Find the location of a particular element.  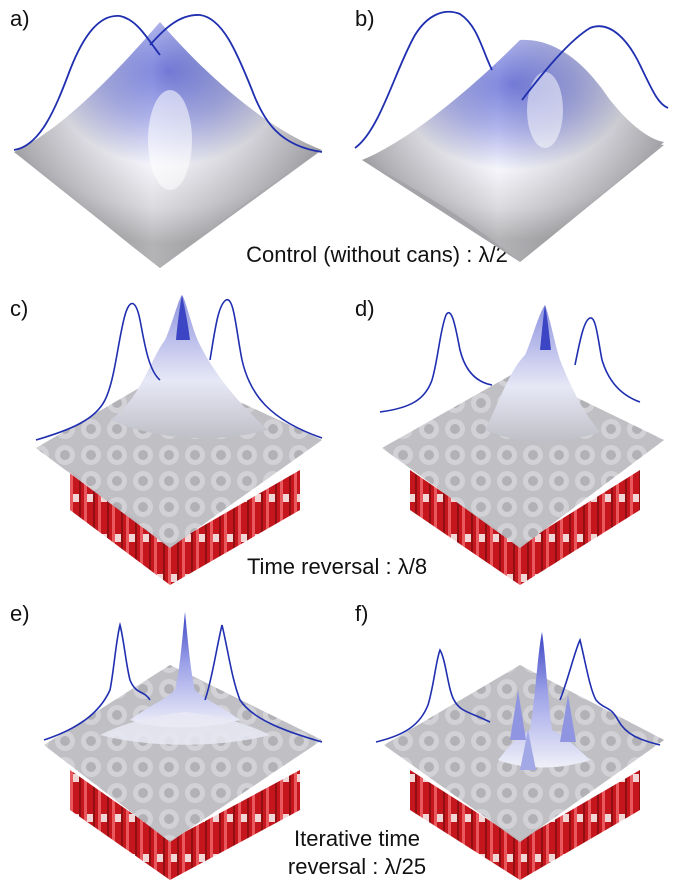

panel-b-surface is located at coordinates (513, 150).